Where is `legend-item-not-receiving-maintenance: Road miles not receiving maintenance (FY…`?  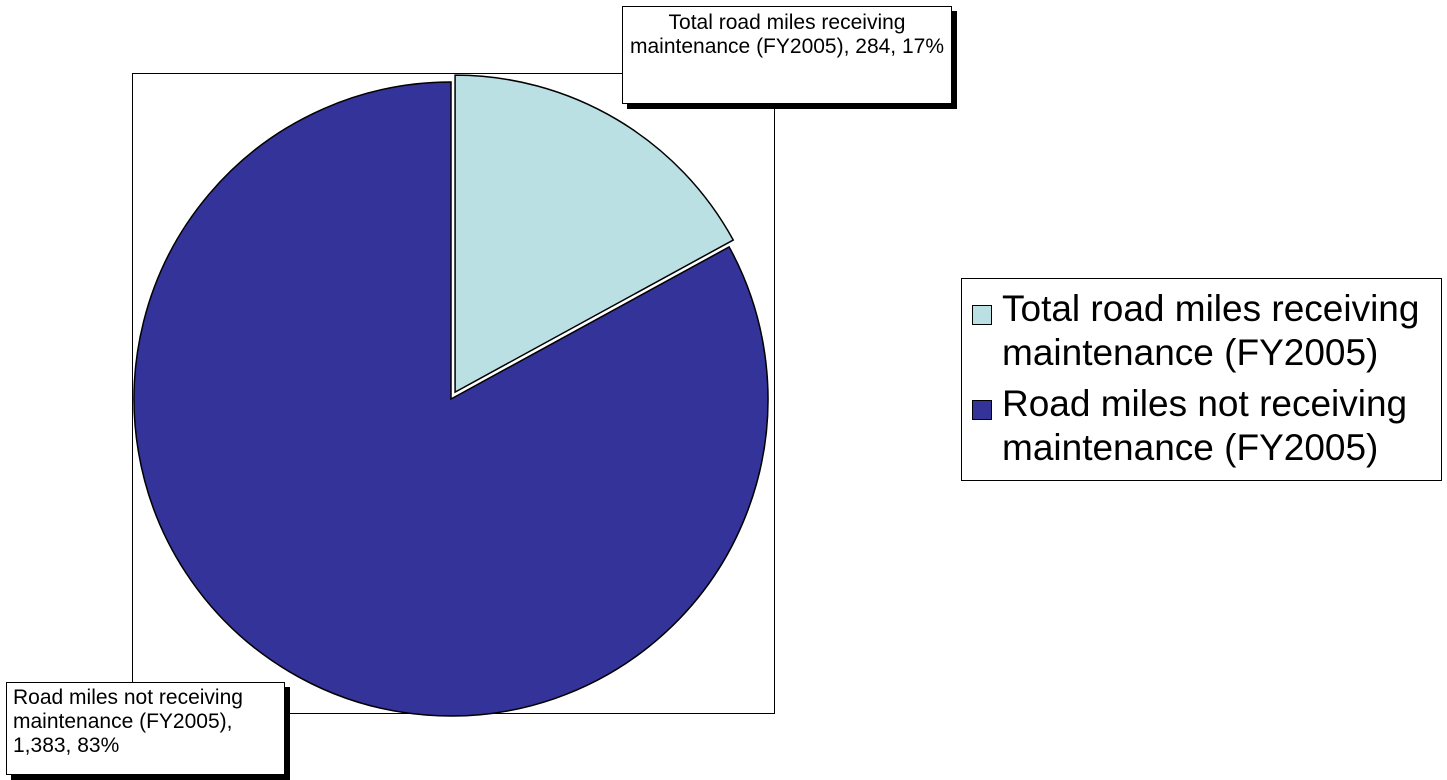
legend-item-not-receiving-maintenance: Road miles not receiving maintenance (FY… is located at coordinates (1189, 426).